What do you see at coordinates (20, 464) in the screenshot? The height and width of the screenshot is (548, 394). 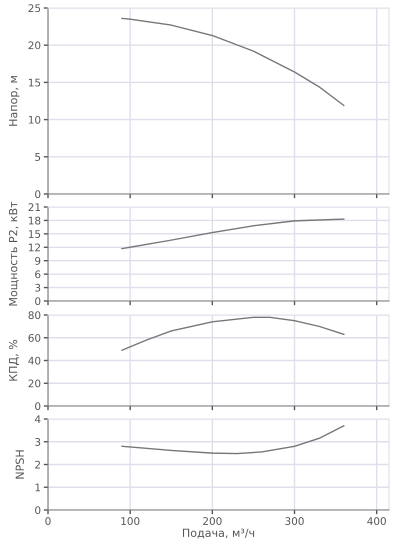 I see `y-axis-title: NPSH` at bounding box center [20, 464].